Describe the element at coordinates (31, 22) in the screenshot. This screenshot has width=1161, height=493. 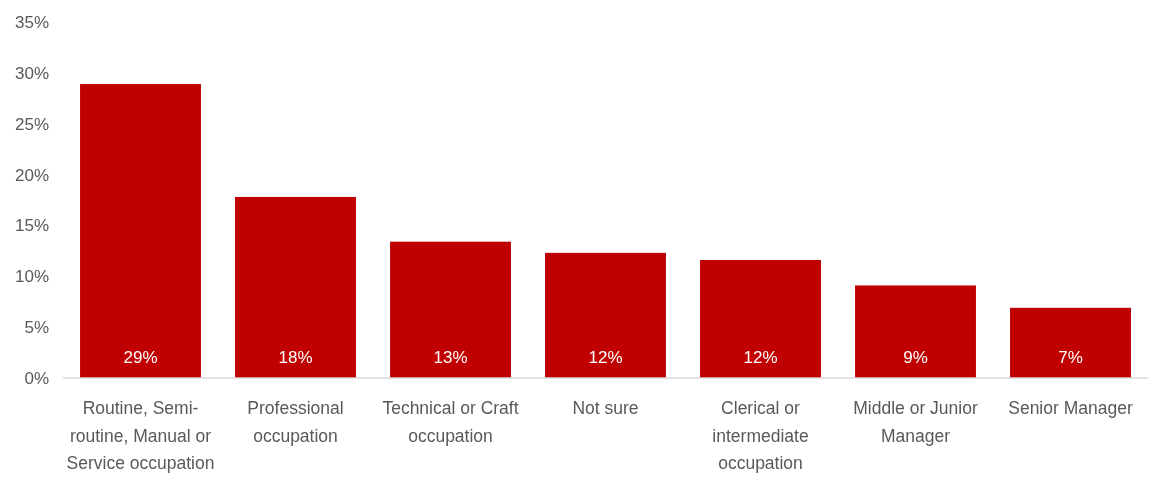
I see `y-tick-label: 35%` at that location.